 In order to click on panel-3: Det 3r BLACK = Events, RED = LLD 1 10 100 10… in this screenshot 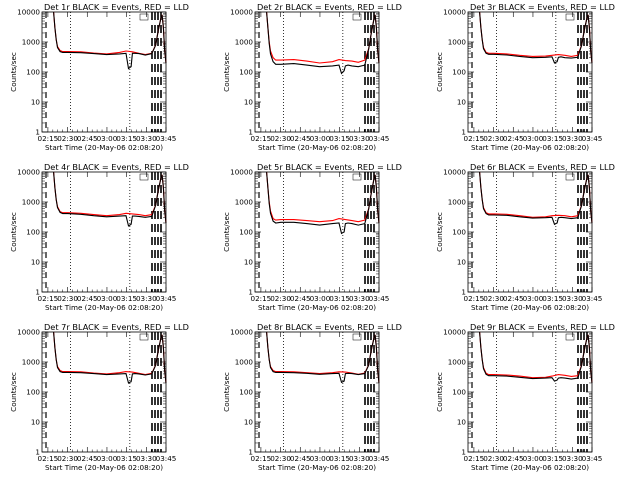, I will do `click(525, 77)`.